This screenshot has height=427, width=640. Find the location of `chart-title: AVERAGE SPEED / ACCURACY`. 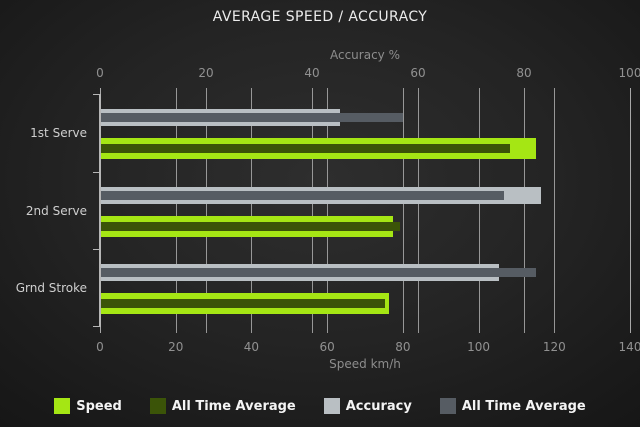

chart-title: AVERAGE SPEED / ACCURACY is located at coordinates (320, 17).